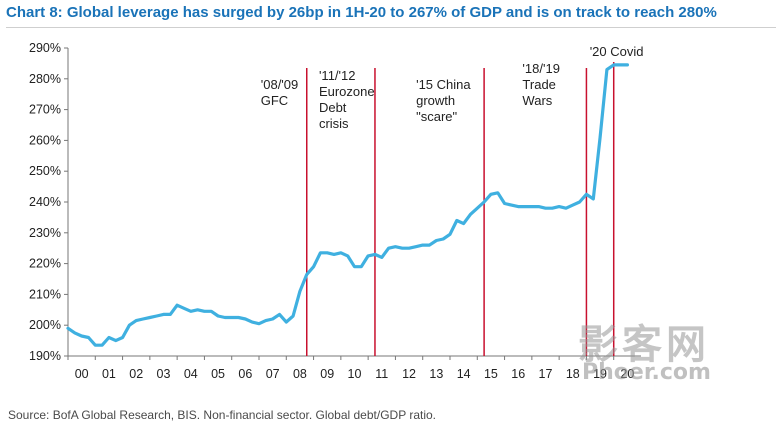 This screenshot has width=782, height=433. What do you see at coordinates (538, 84) in the screenshot?
I see `event-label: Trade` at bounding box center [538, 84].